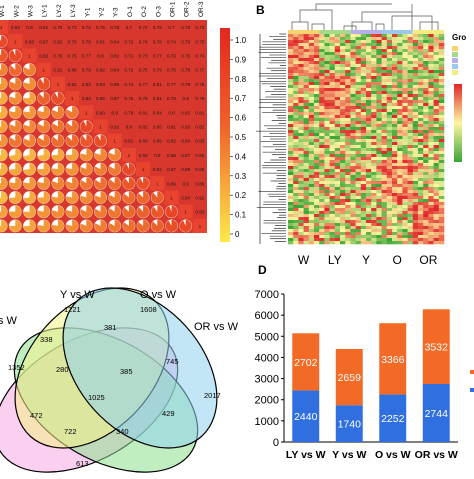 This screenshot has height=479, width=474. I want to click on row-dendrogram, so click(271, 138).